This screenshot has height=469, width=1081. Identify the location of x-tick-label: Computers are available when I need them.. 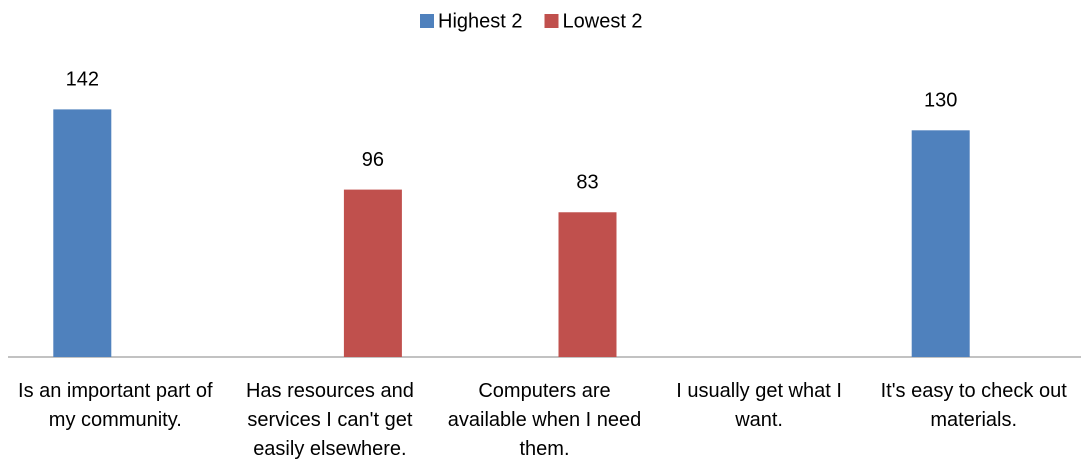
(544, 420).